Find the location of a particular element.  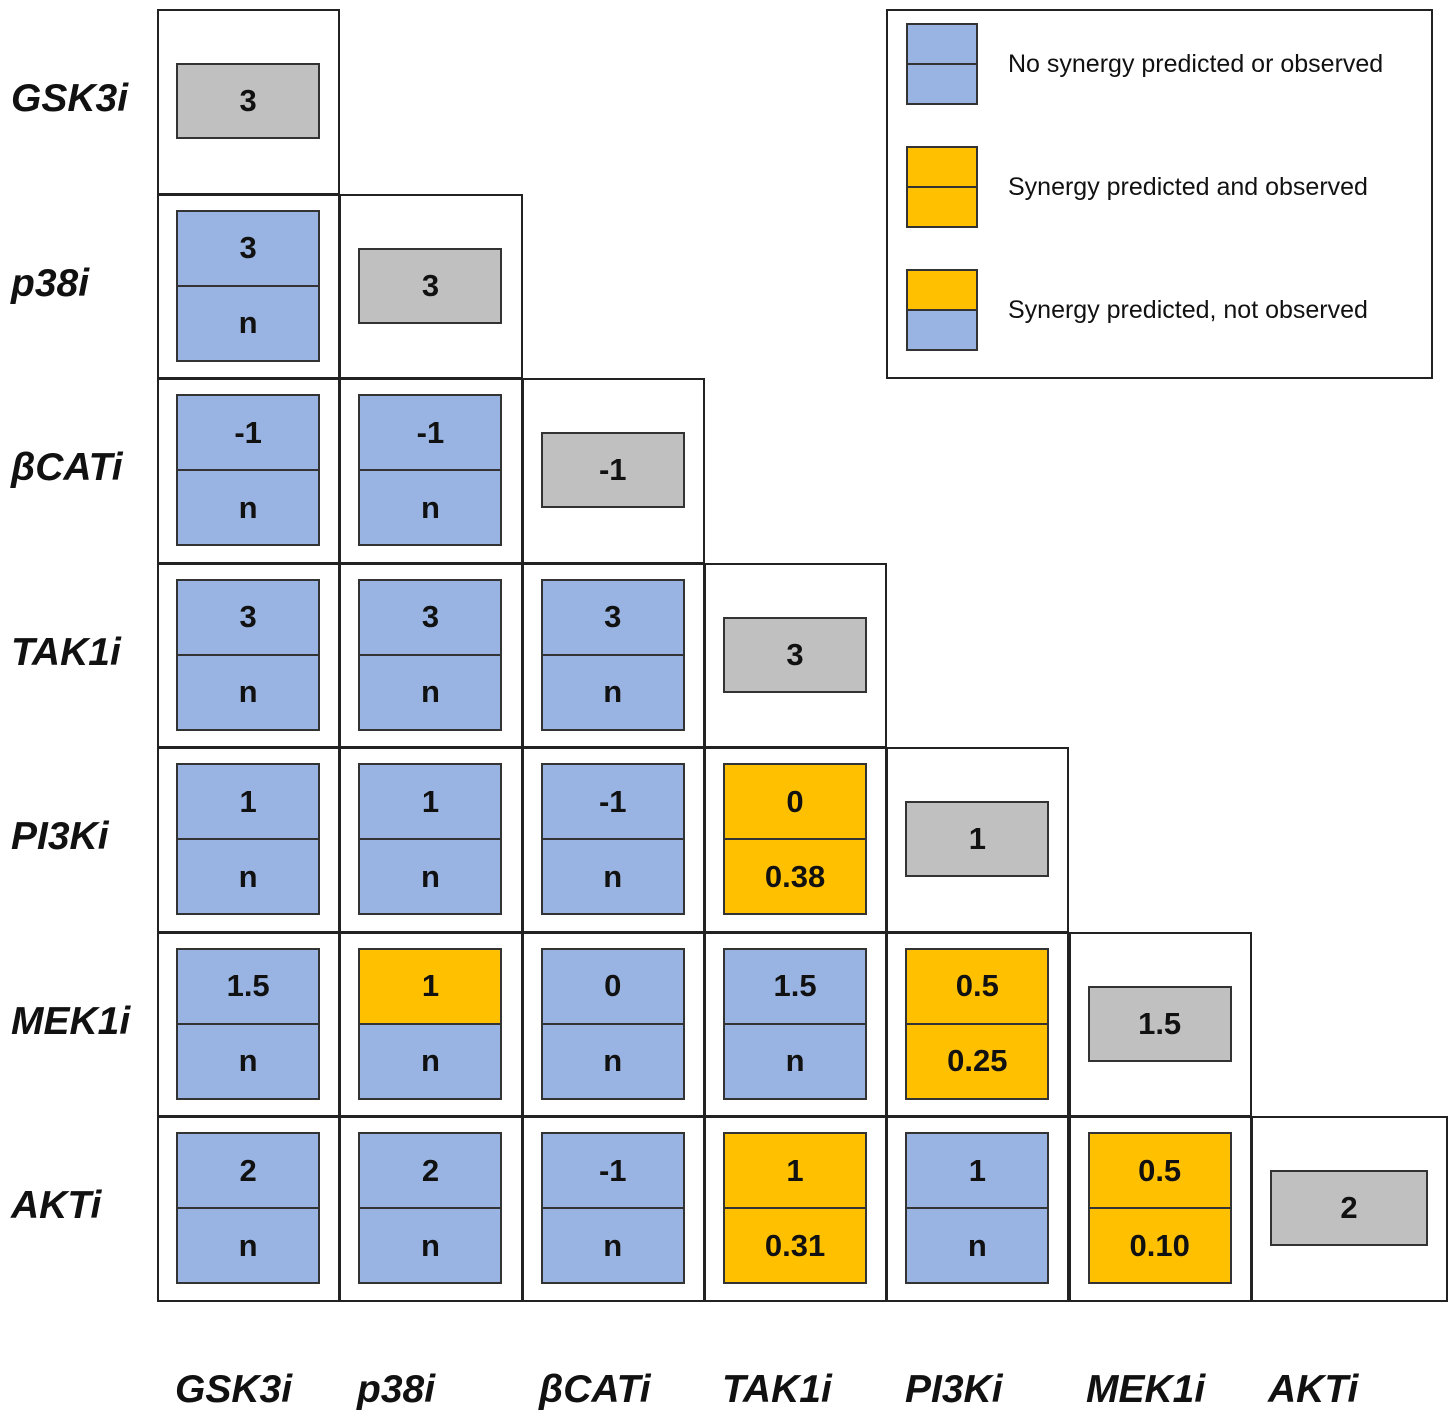

legend-item-no-synergy: No synergy predicted or observed is located at coordinates (1166, 64).